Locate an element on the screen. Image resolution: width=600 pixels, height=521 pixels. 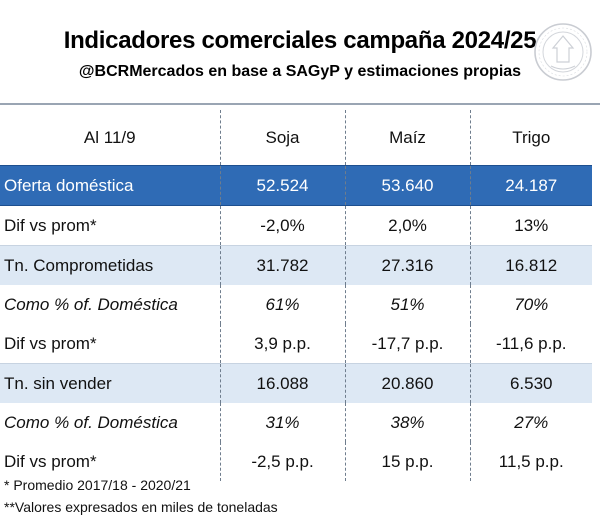
cell-trigo: 27% is located at coordinates (531, 422).